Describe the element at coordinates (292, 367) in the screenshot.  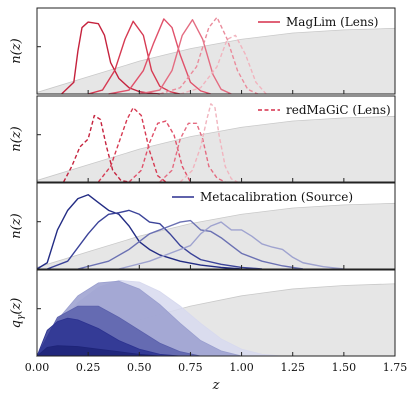
I see `x-tick-label: 1.25` at that location.